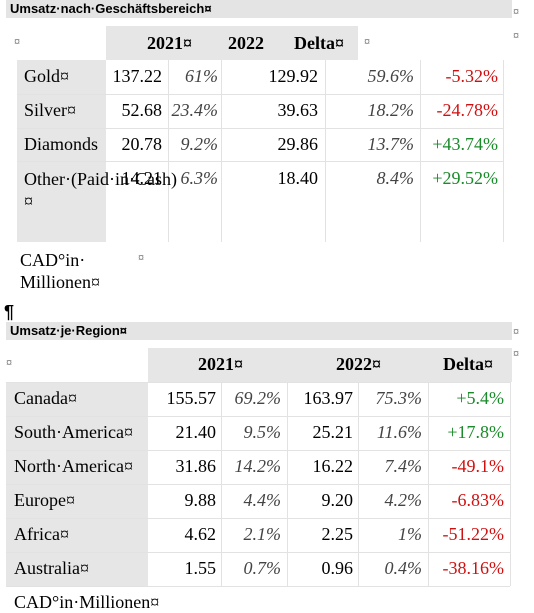 The height and width of the screenshot is (613, 534). Describe the element at coordinates (51, 568) in the screenshot. I see `row-label: Australia¤` at that location.